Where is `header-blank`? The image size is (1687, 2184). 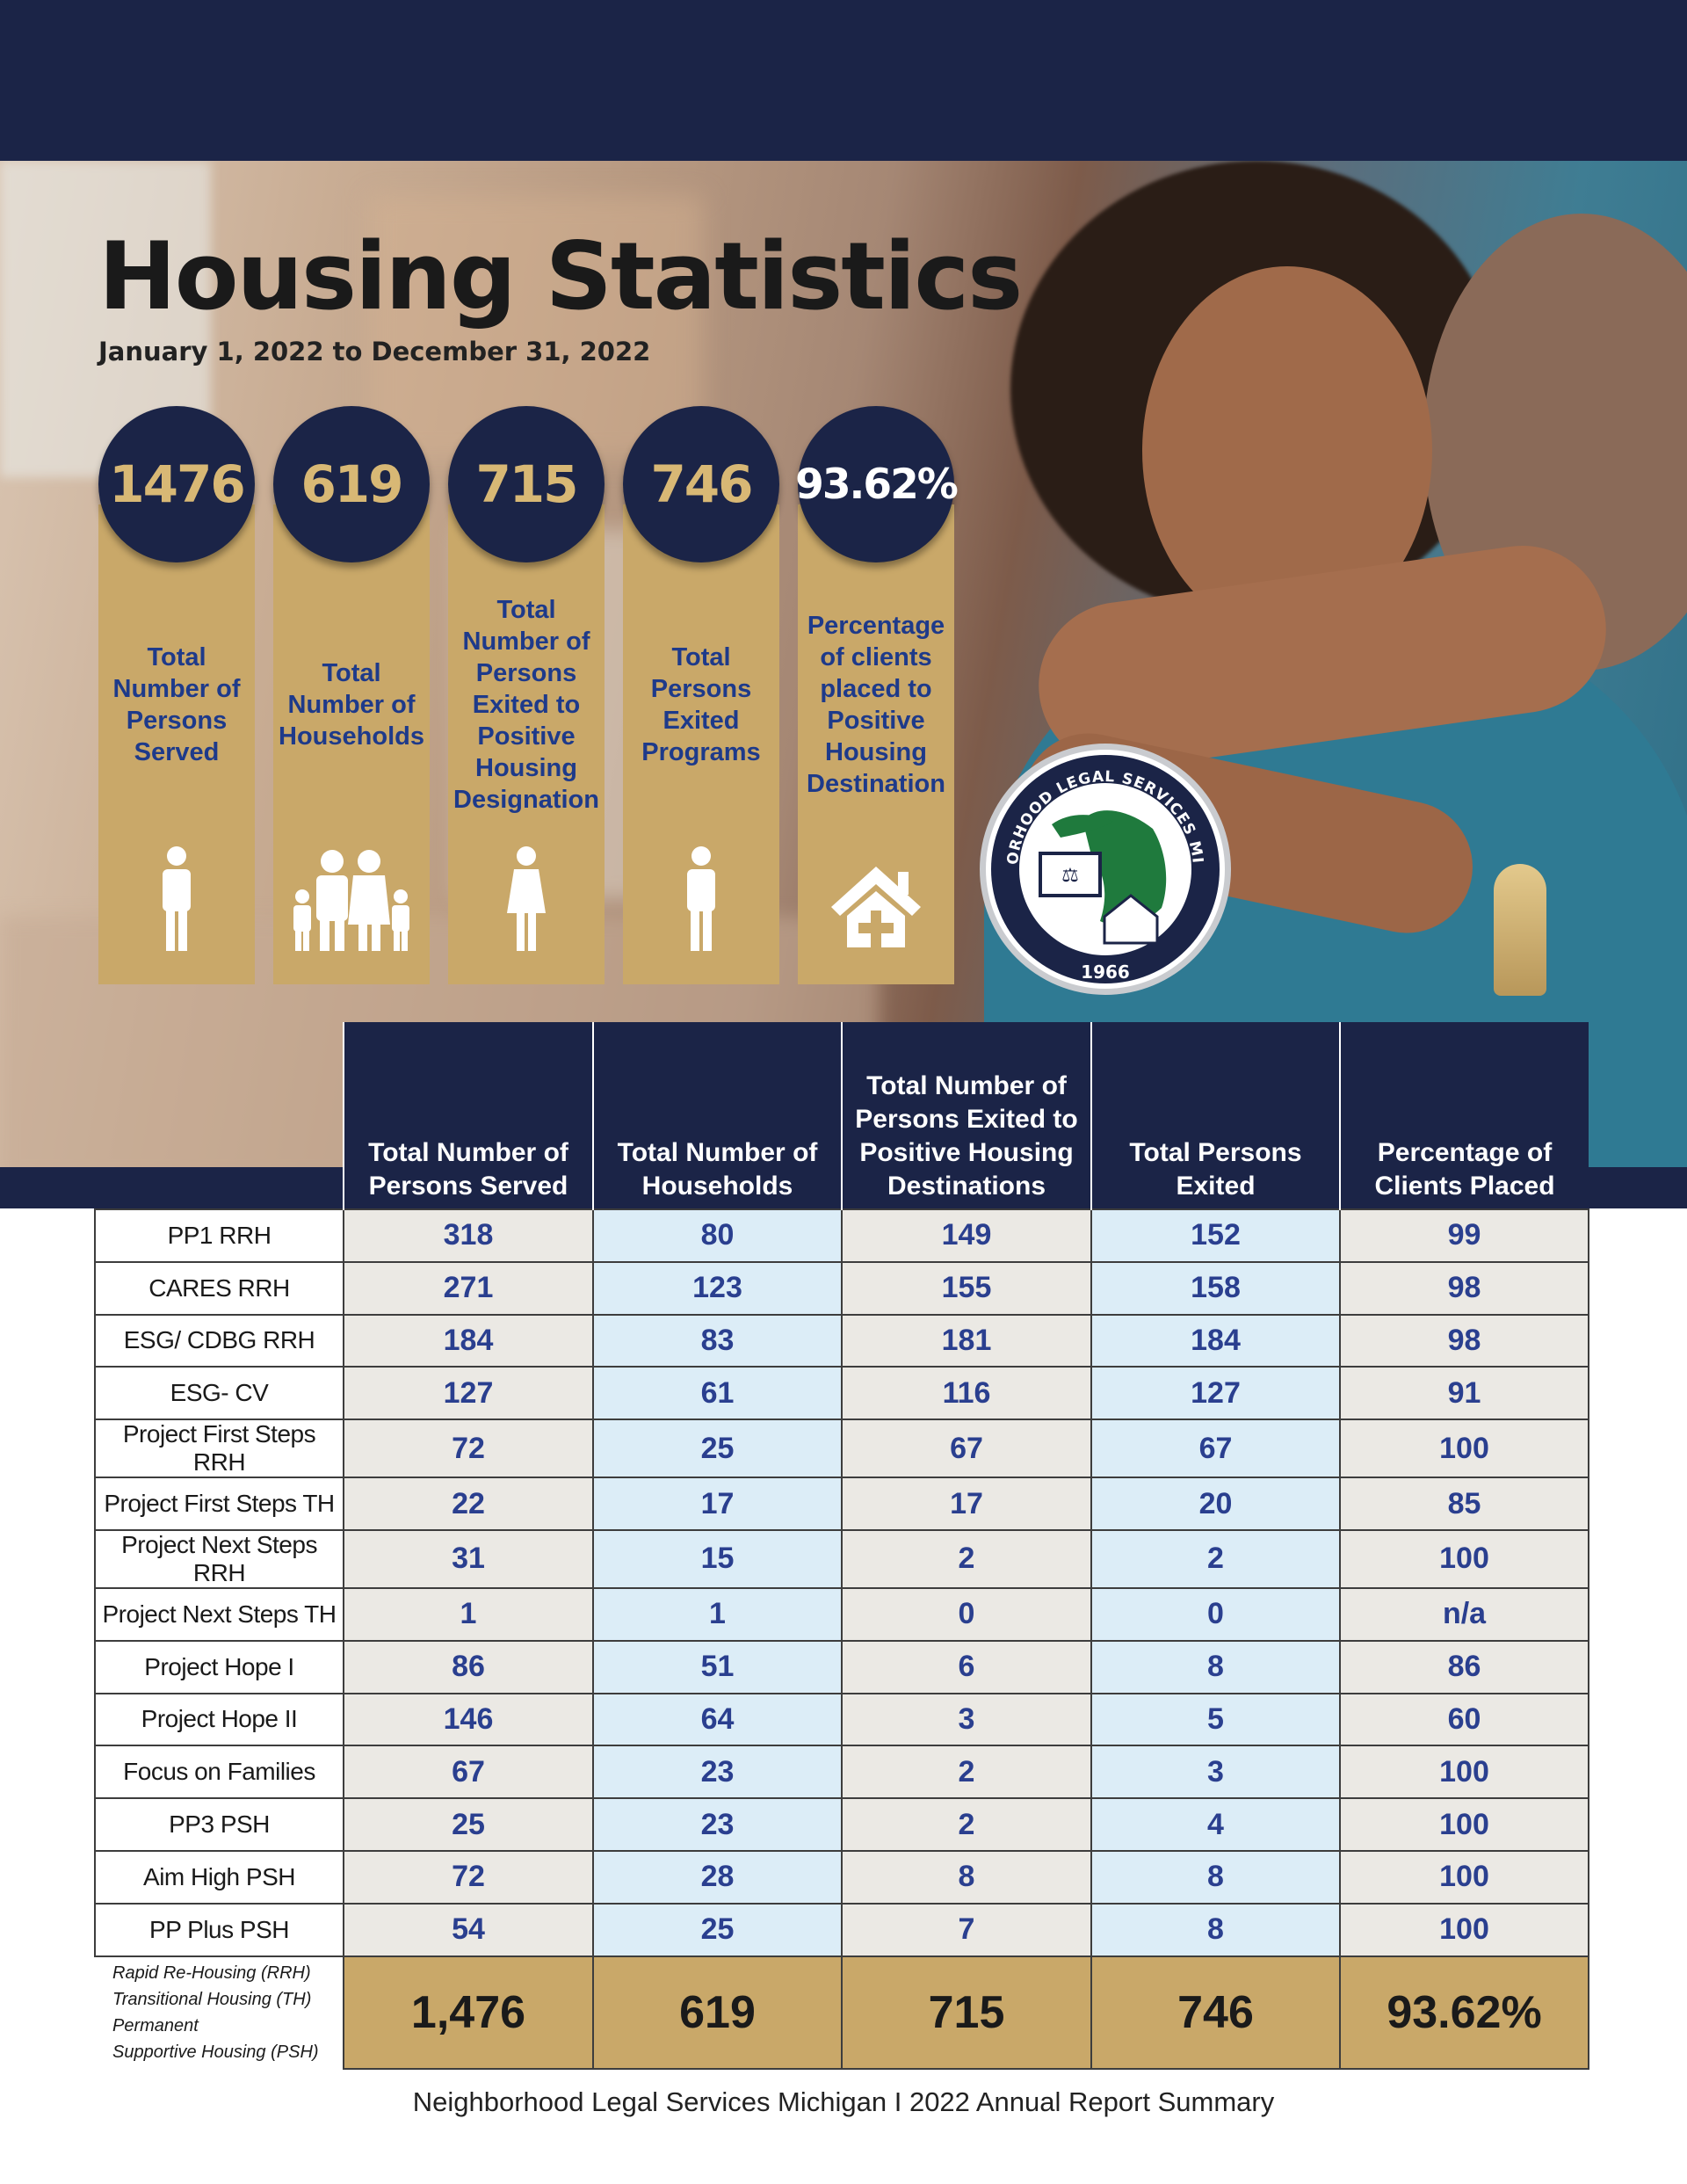 header-blank is located at coordinates (219, 1115).